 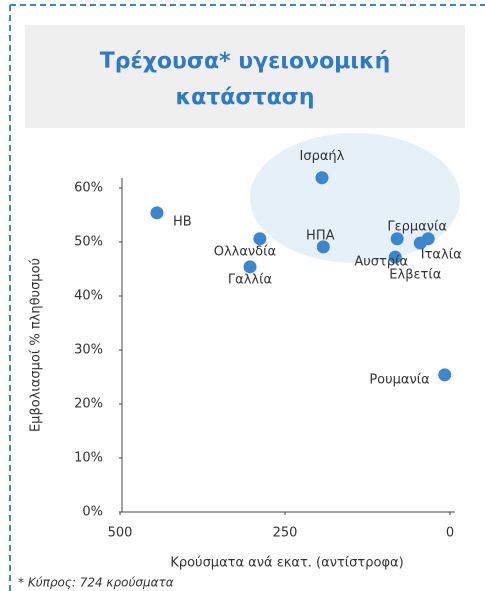 What do you see at coordinates (88, 242) in the screenshot?
I see `y-tick-label: 50%` at bounding box center [88, 242].